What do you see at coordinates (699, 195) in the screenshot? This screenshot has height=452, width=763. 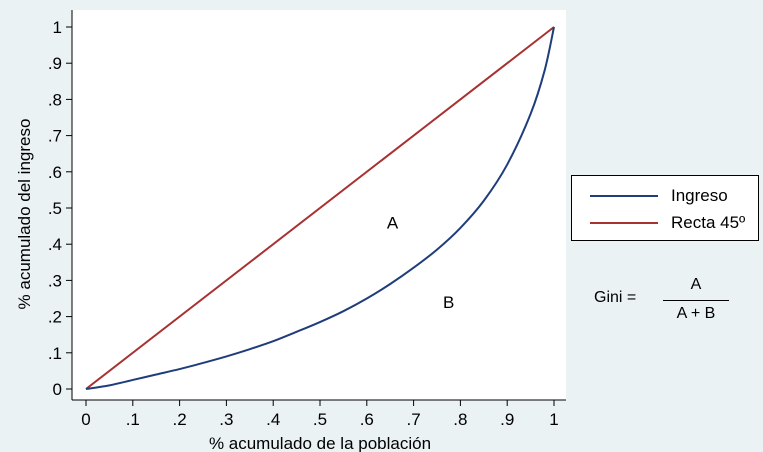 I see `legend-label-ingreso: Ingreso` at bounding box center [699, 195].